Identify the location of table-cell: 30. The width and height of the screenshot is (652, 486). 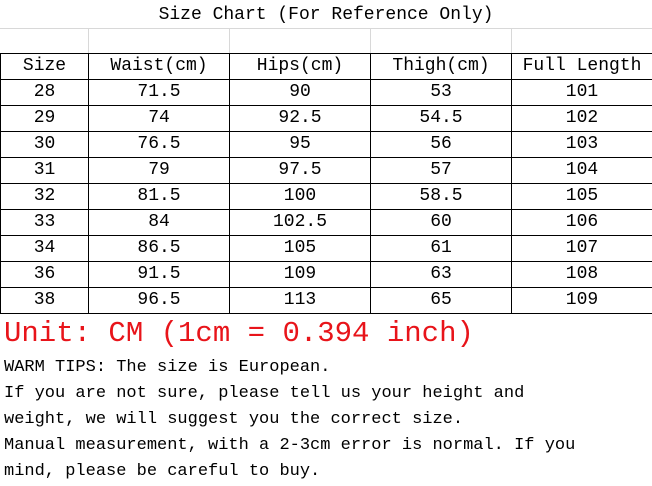
(44, 144).